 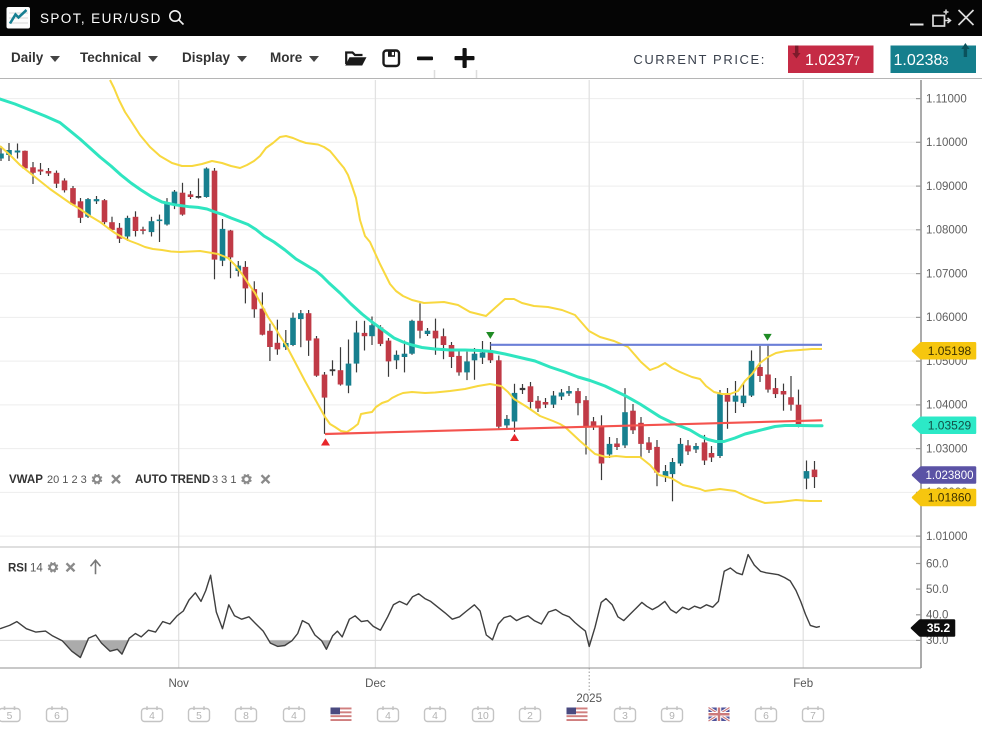 I want to click on svg-text: 1.03529, so click(x=950, y=425).